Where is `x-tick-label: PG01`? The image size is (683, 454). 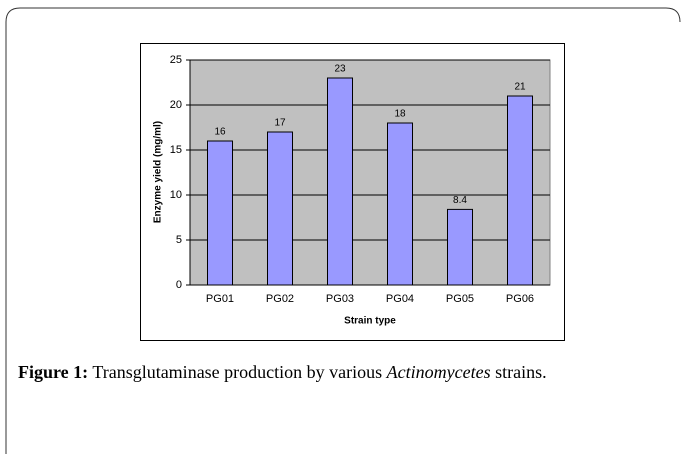 x-tick-label: PG01 is located at coordinates (220, 299).